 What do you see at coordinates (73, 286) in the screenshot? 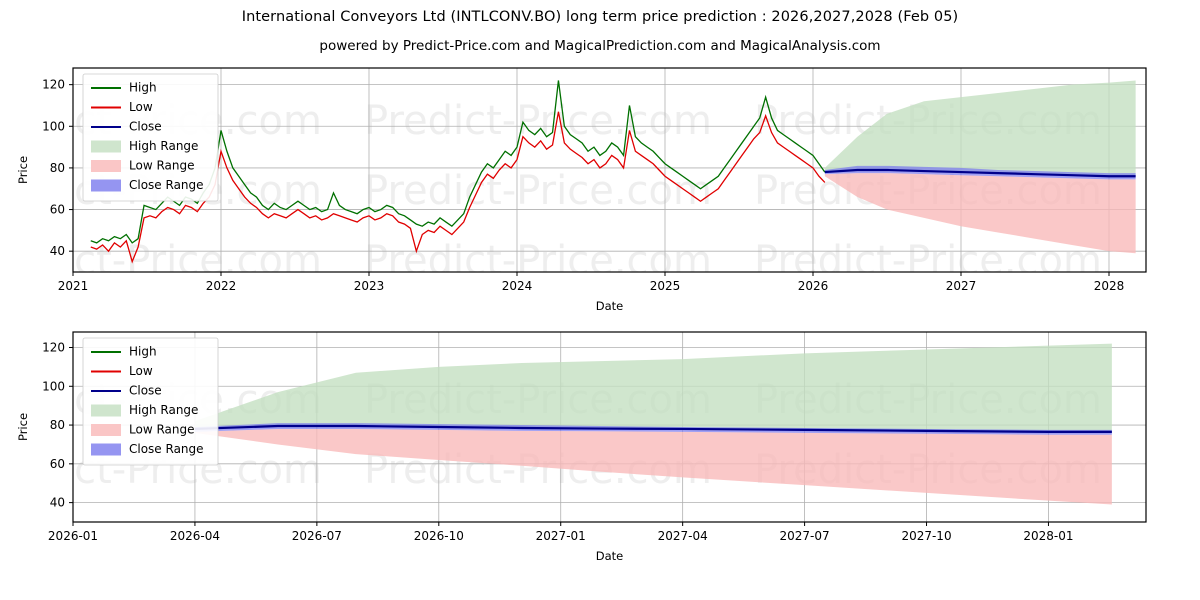
I see `x-tick-label: 2021` at bounding box center [73, 286].